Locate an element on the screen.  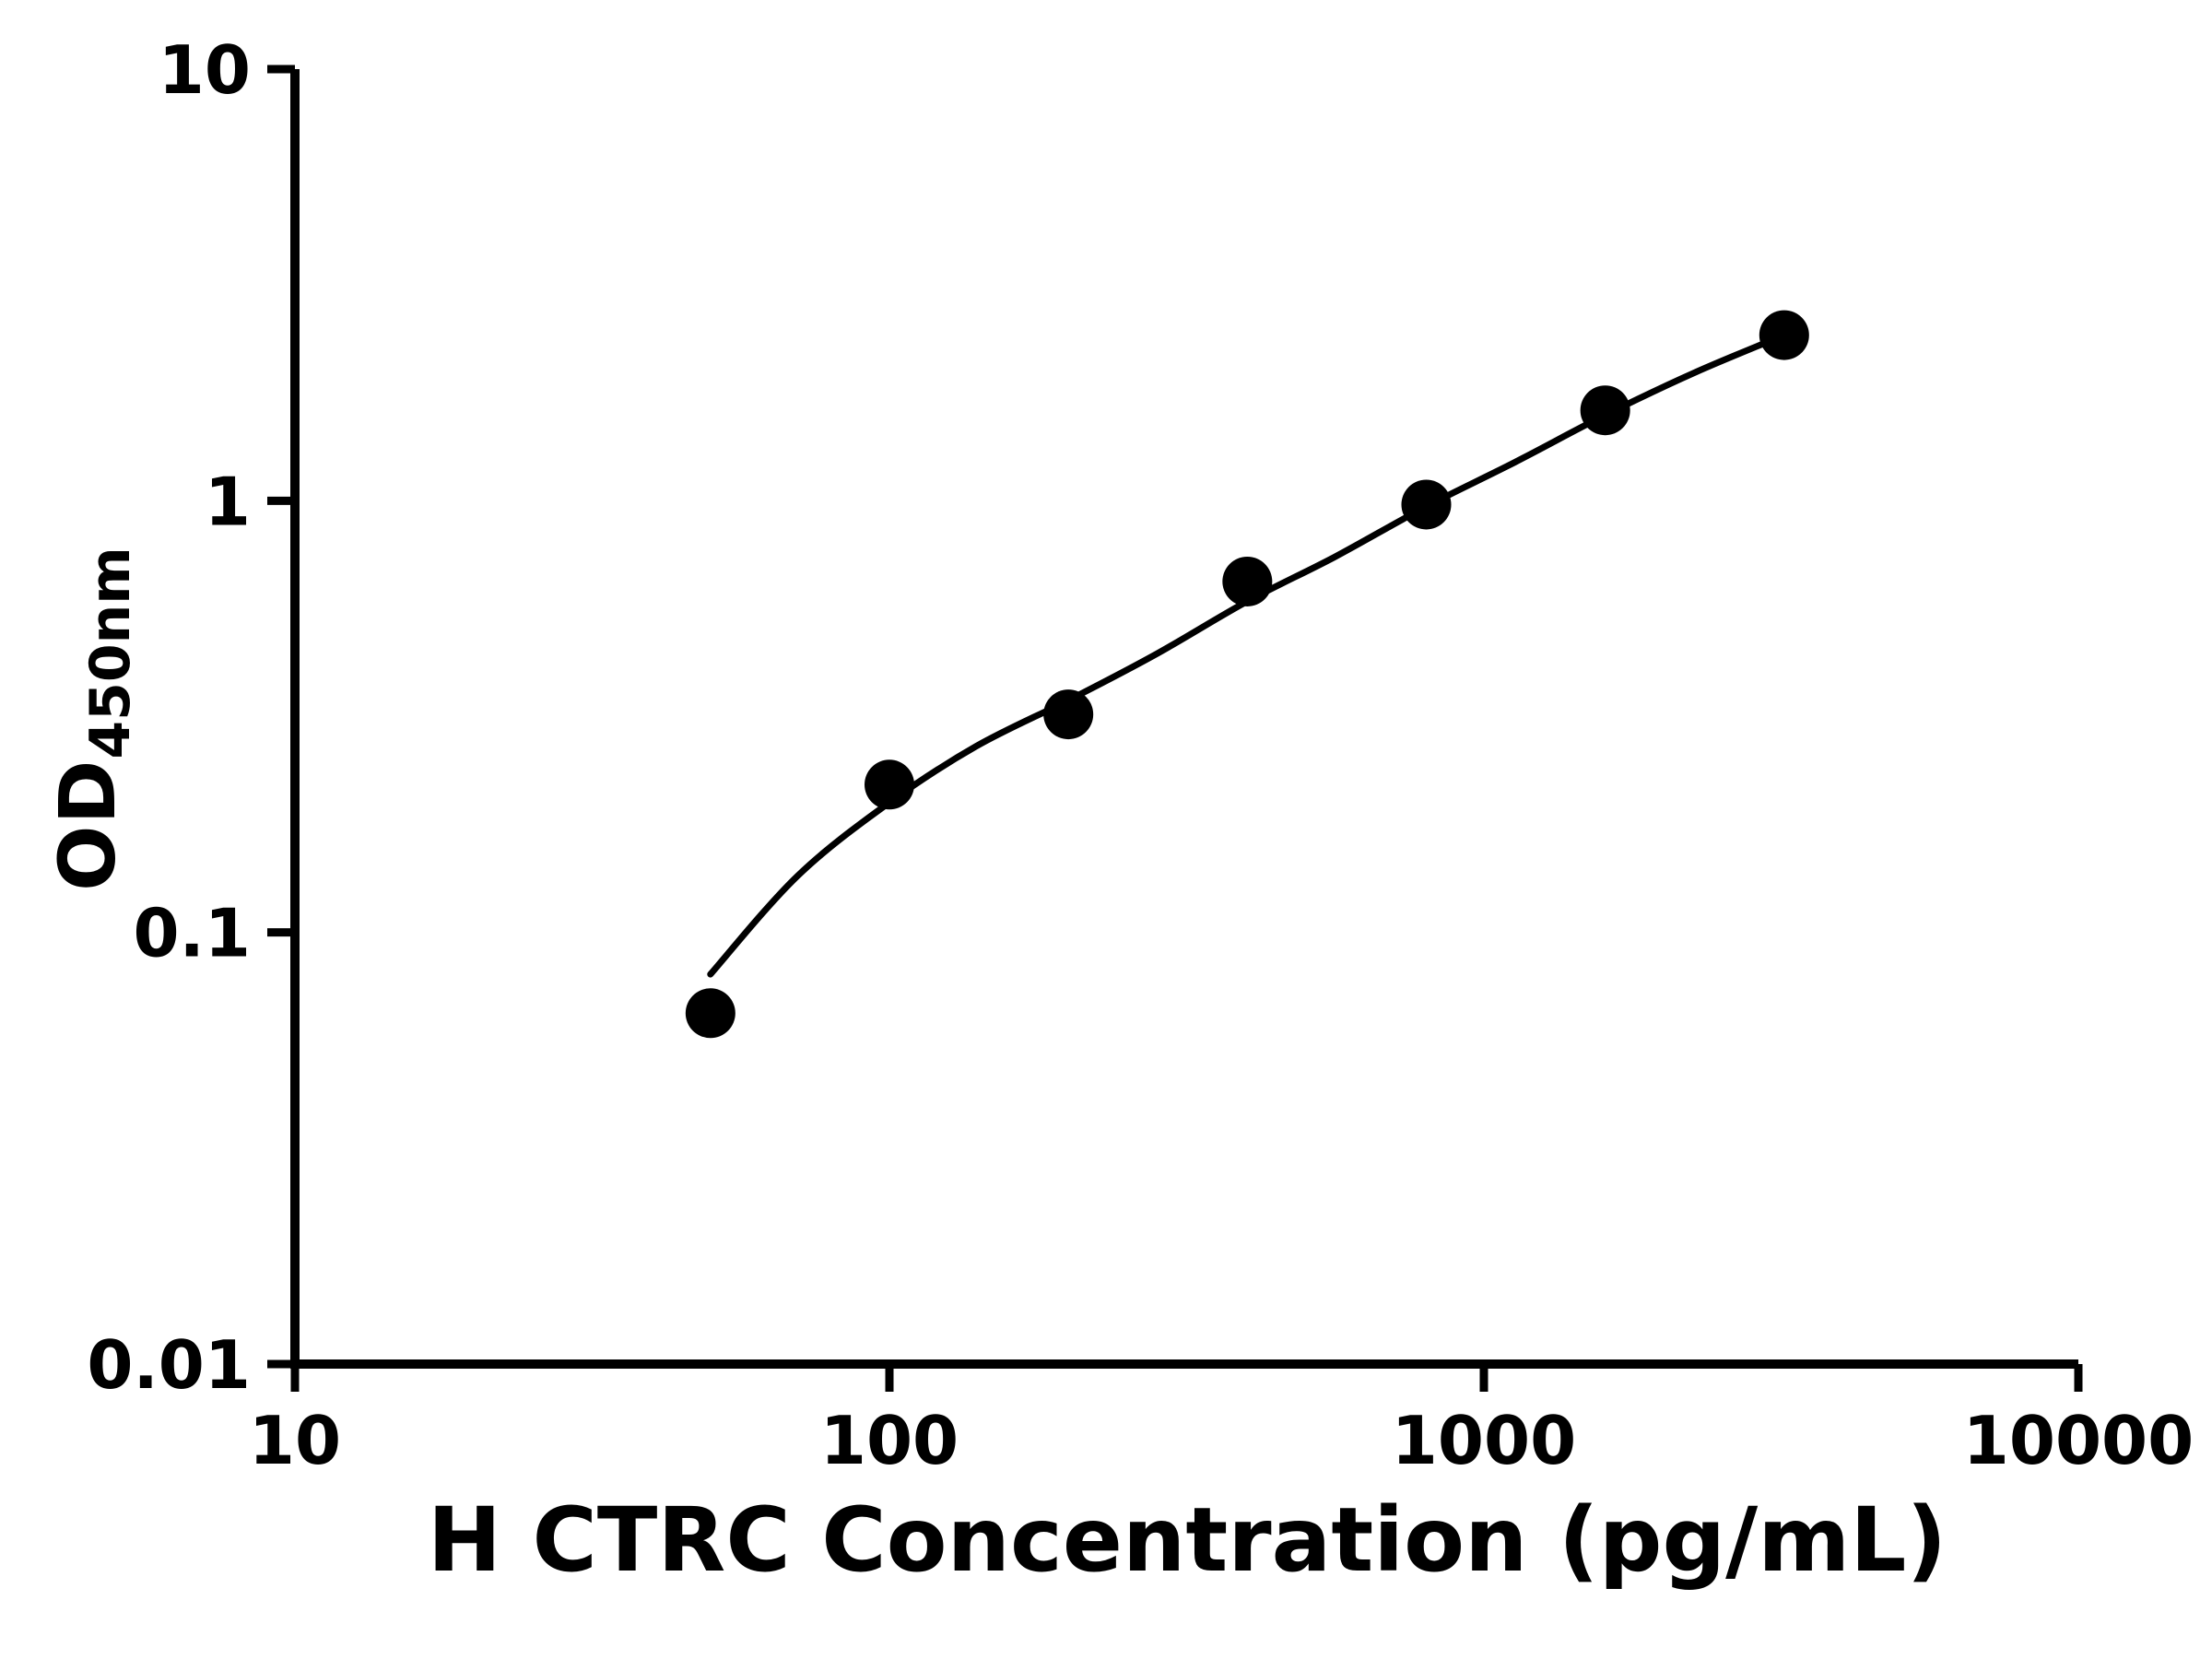
y-axis-title: OD450nm is located at coordinates (92, 719).